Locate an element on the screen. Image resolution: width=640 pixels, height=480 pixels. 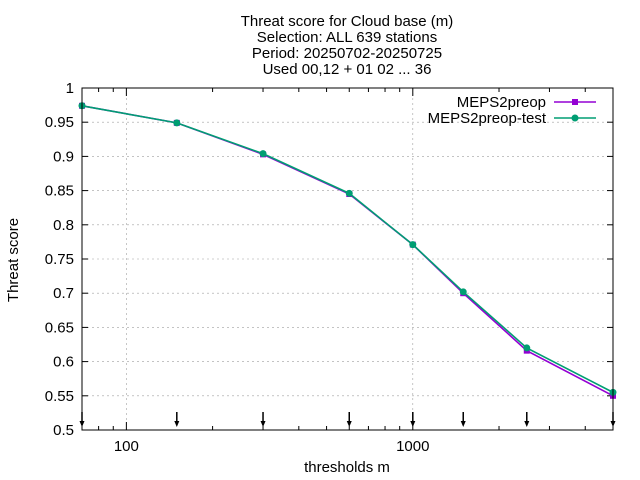
threshold-markers is located at coordinates (347, 419).